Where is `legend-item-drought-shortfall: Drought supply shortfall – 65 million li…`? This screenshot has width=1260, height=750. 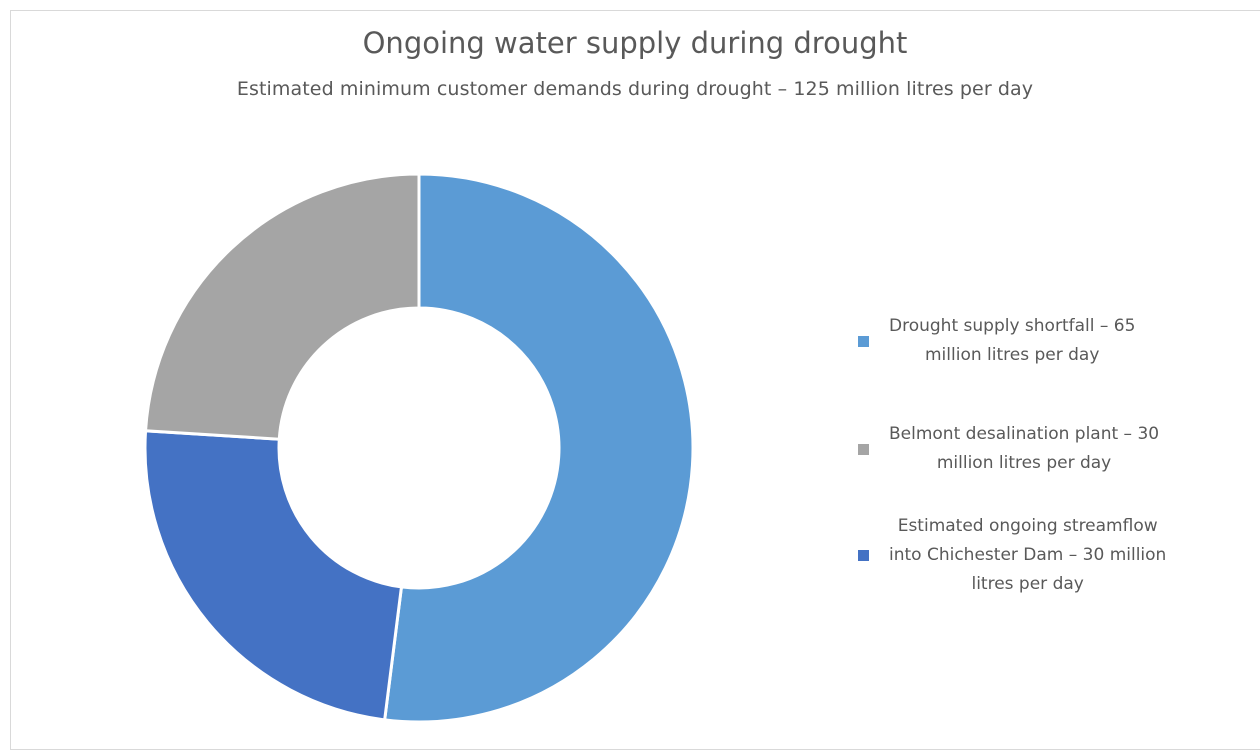
legend-item-drought-shortfall: Drought supply shortfall – 65 million li… is located at coordinates (996, 341).